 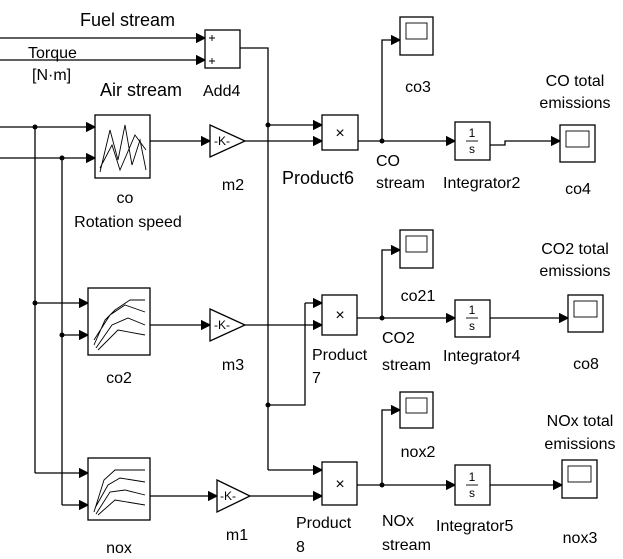 I want to click on lookup-blocks, so click(x=119, y=317).